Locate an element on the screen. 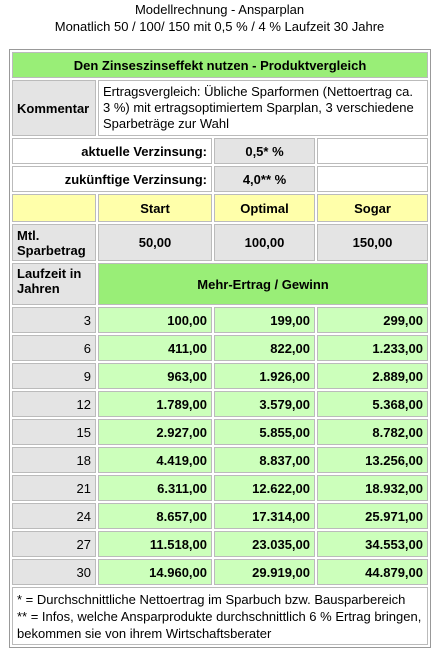 The height and width of the screenshot is (650, 439). table-row: 27 11.518,00 23.035,00 34.553,00 is located at coordinates (220, 544).